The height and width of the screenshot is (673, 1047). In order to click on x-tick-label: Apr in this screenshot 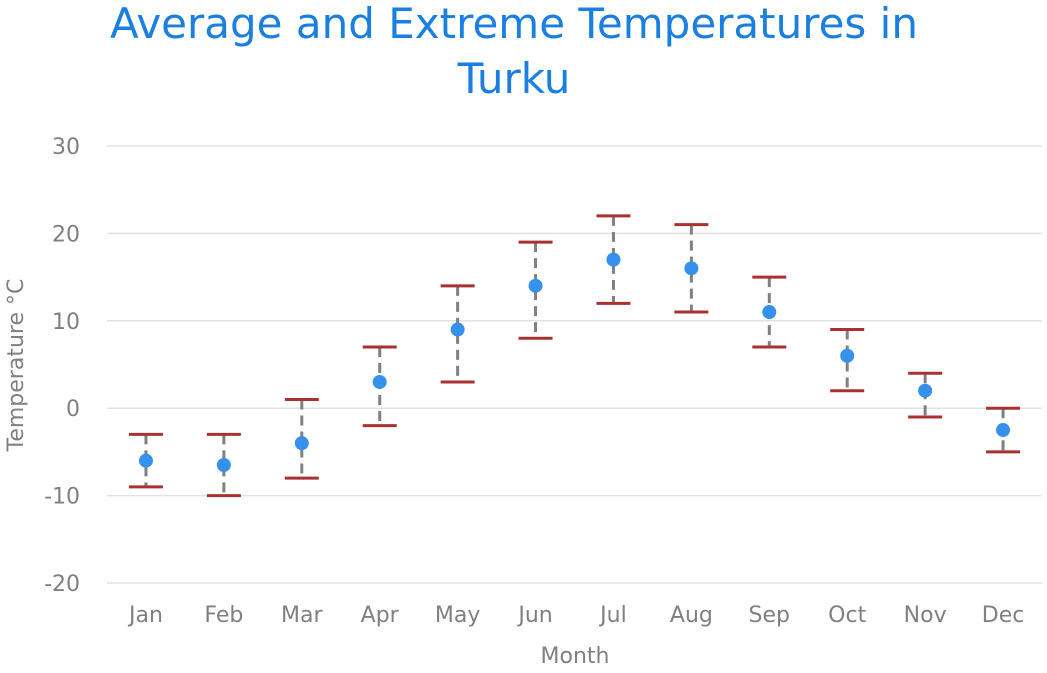, I will do `click(380, 615)`.